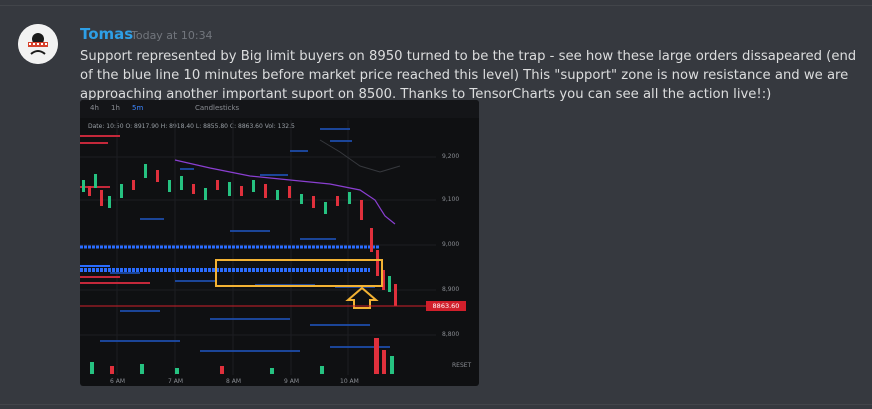  What do you see at coordinates (118, 381) in the screenshot?
I see `x-tick-label: 6 AM` at bounding box center [118, 381].